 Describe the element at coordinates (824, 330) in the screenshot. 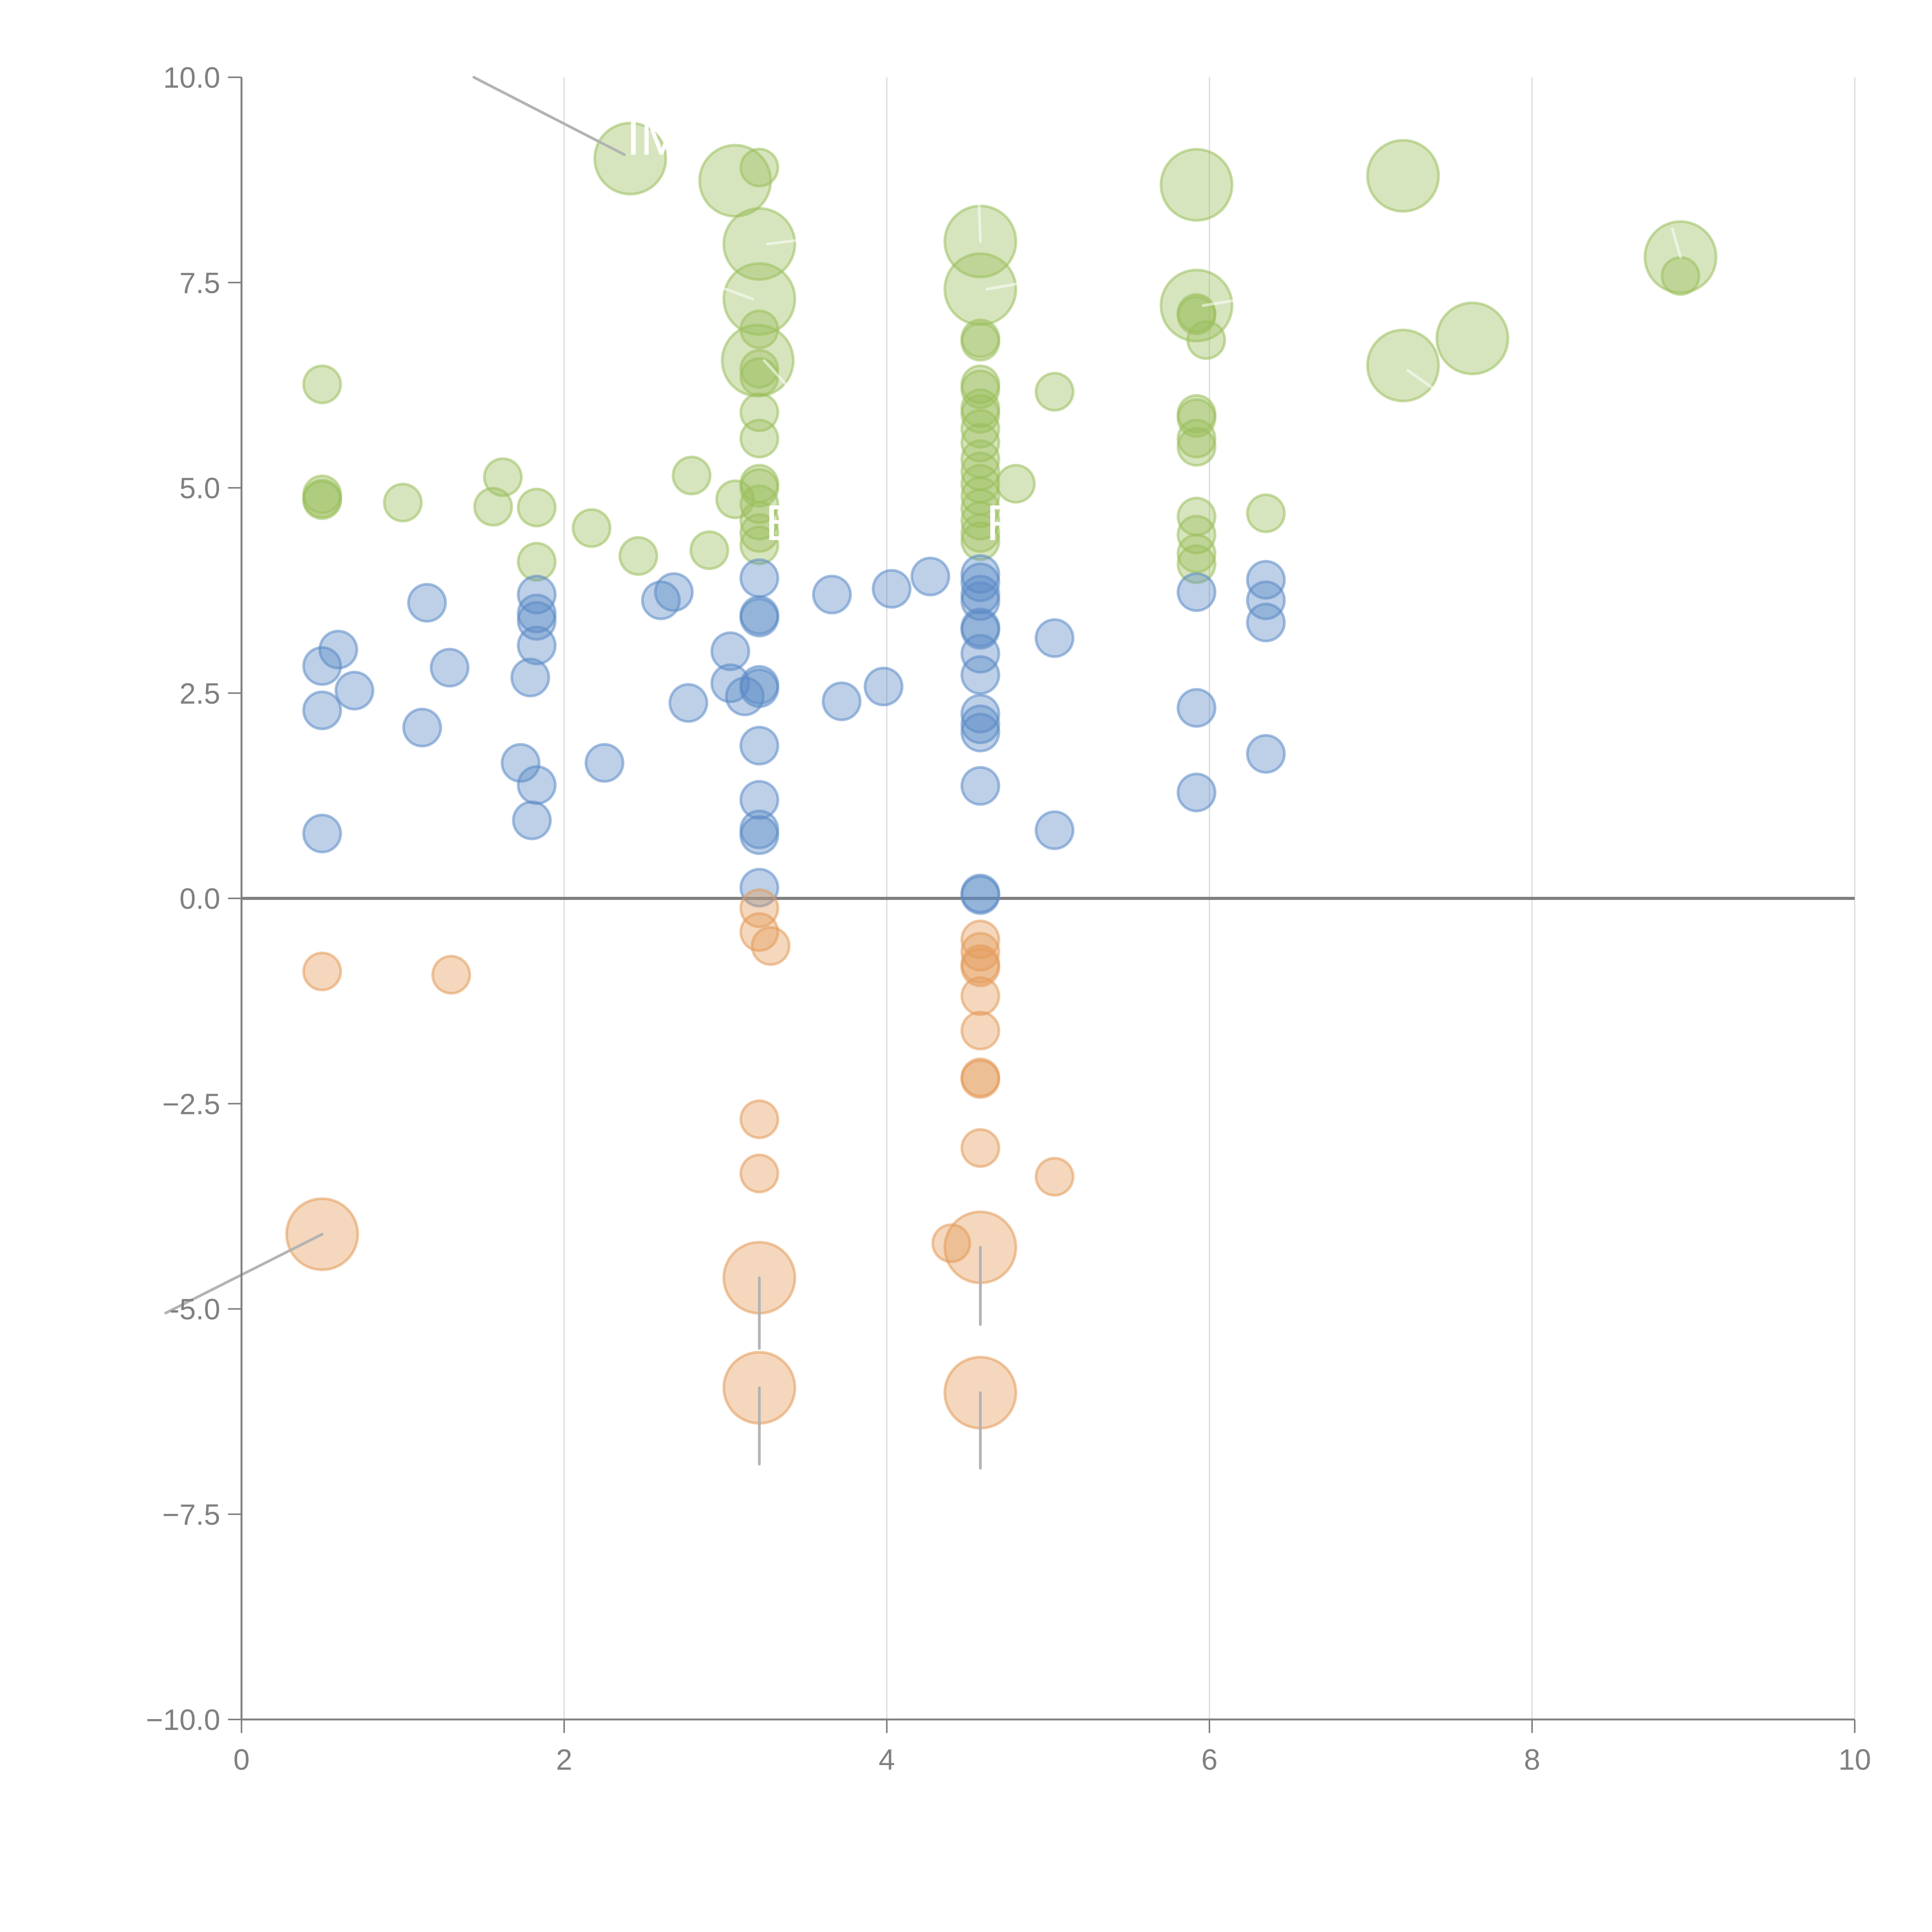

I see `point-labels: IM B R` at that location.